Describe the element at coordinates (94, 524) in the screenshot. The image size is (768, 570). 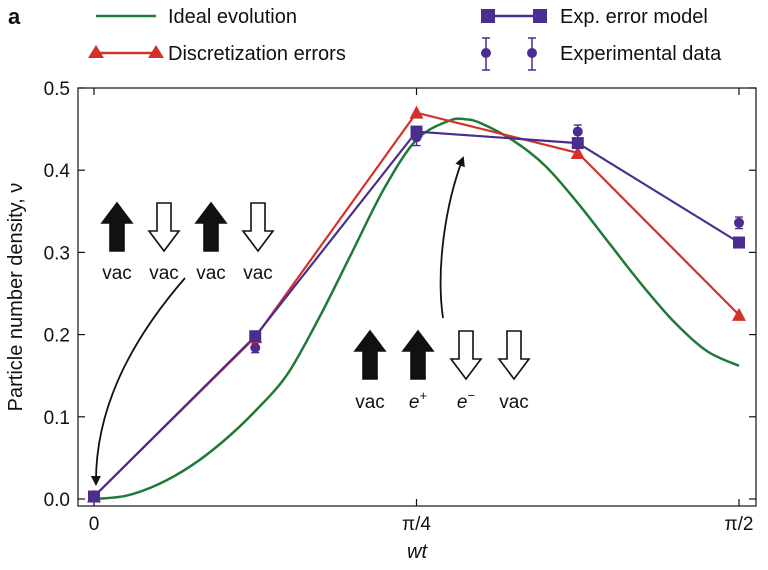
I see `x-tick-label-0: 0` at that location.